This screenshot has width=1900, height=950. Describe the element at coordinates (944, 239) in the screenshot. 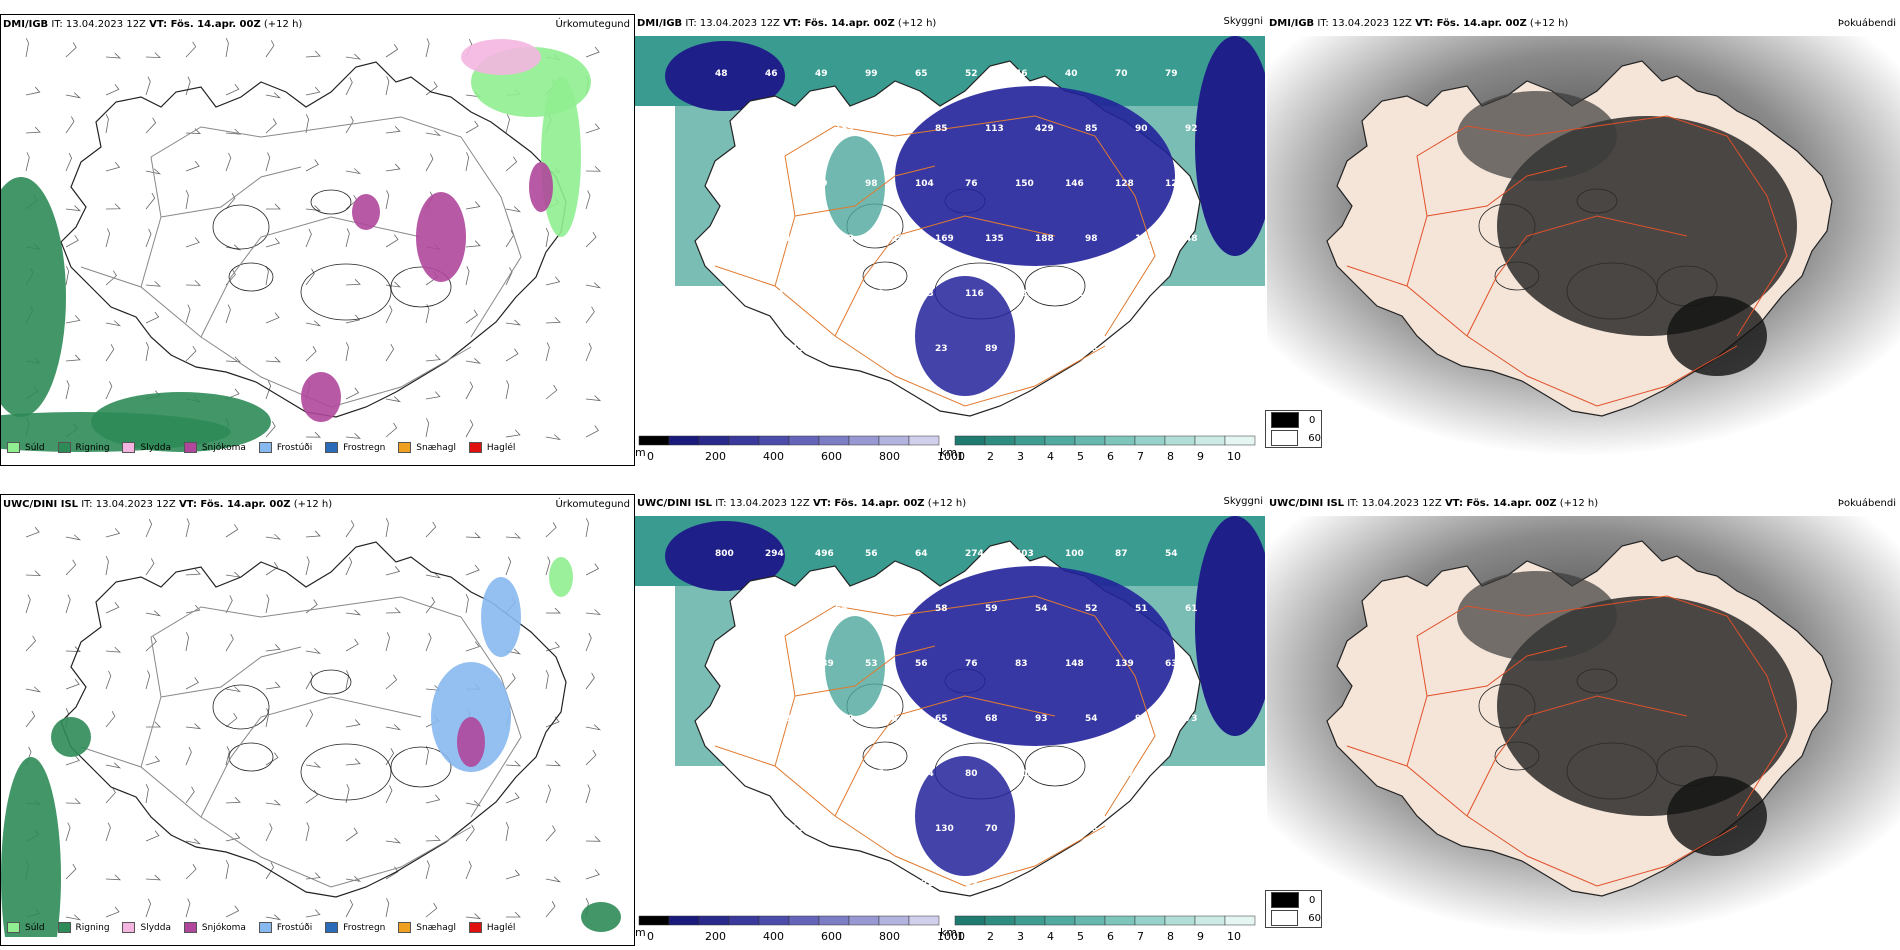

I see `ceiling-value-label: 169` at that location.